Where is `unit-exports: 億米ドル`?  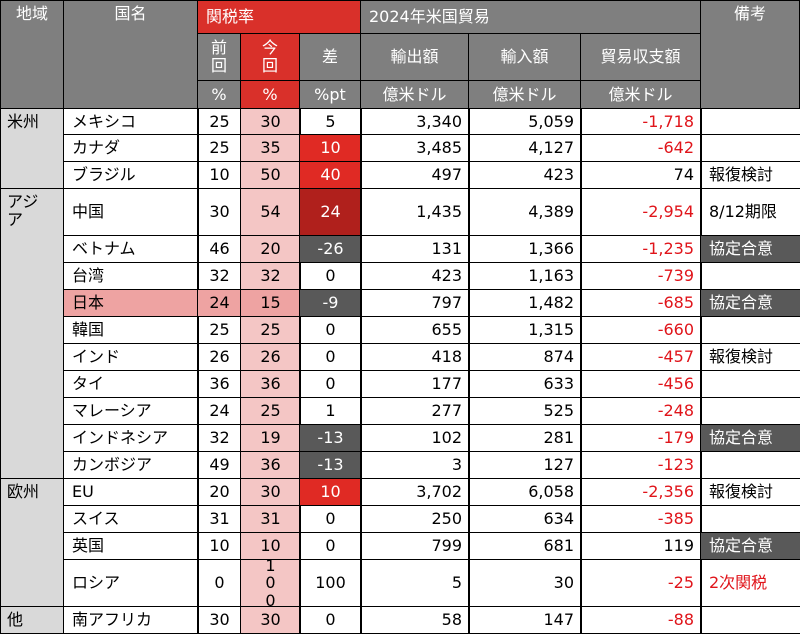
unit-exports: 億米ドル is located at coordinates (414, 94).